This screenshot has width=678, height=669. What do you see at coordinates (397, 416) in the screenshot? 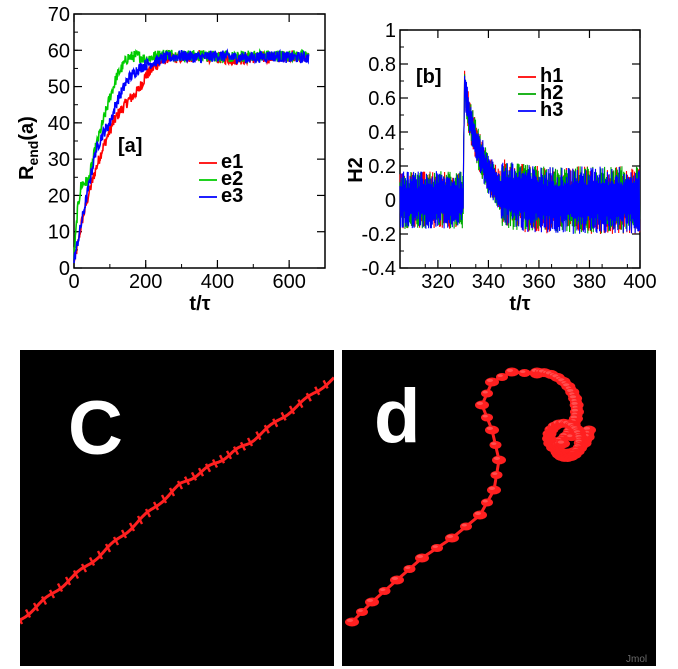
I see `panel-label-d: d` at bounding box center [397, 416].